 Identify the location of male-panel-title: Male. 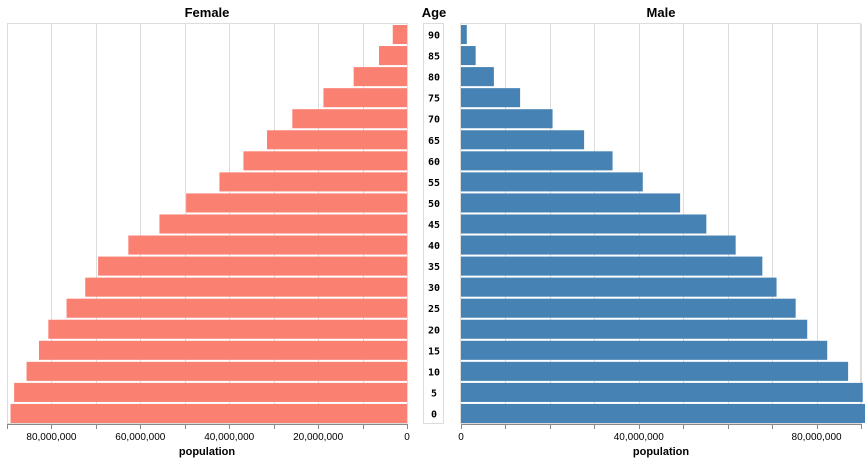
(661, 12).